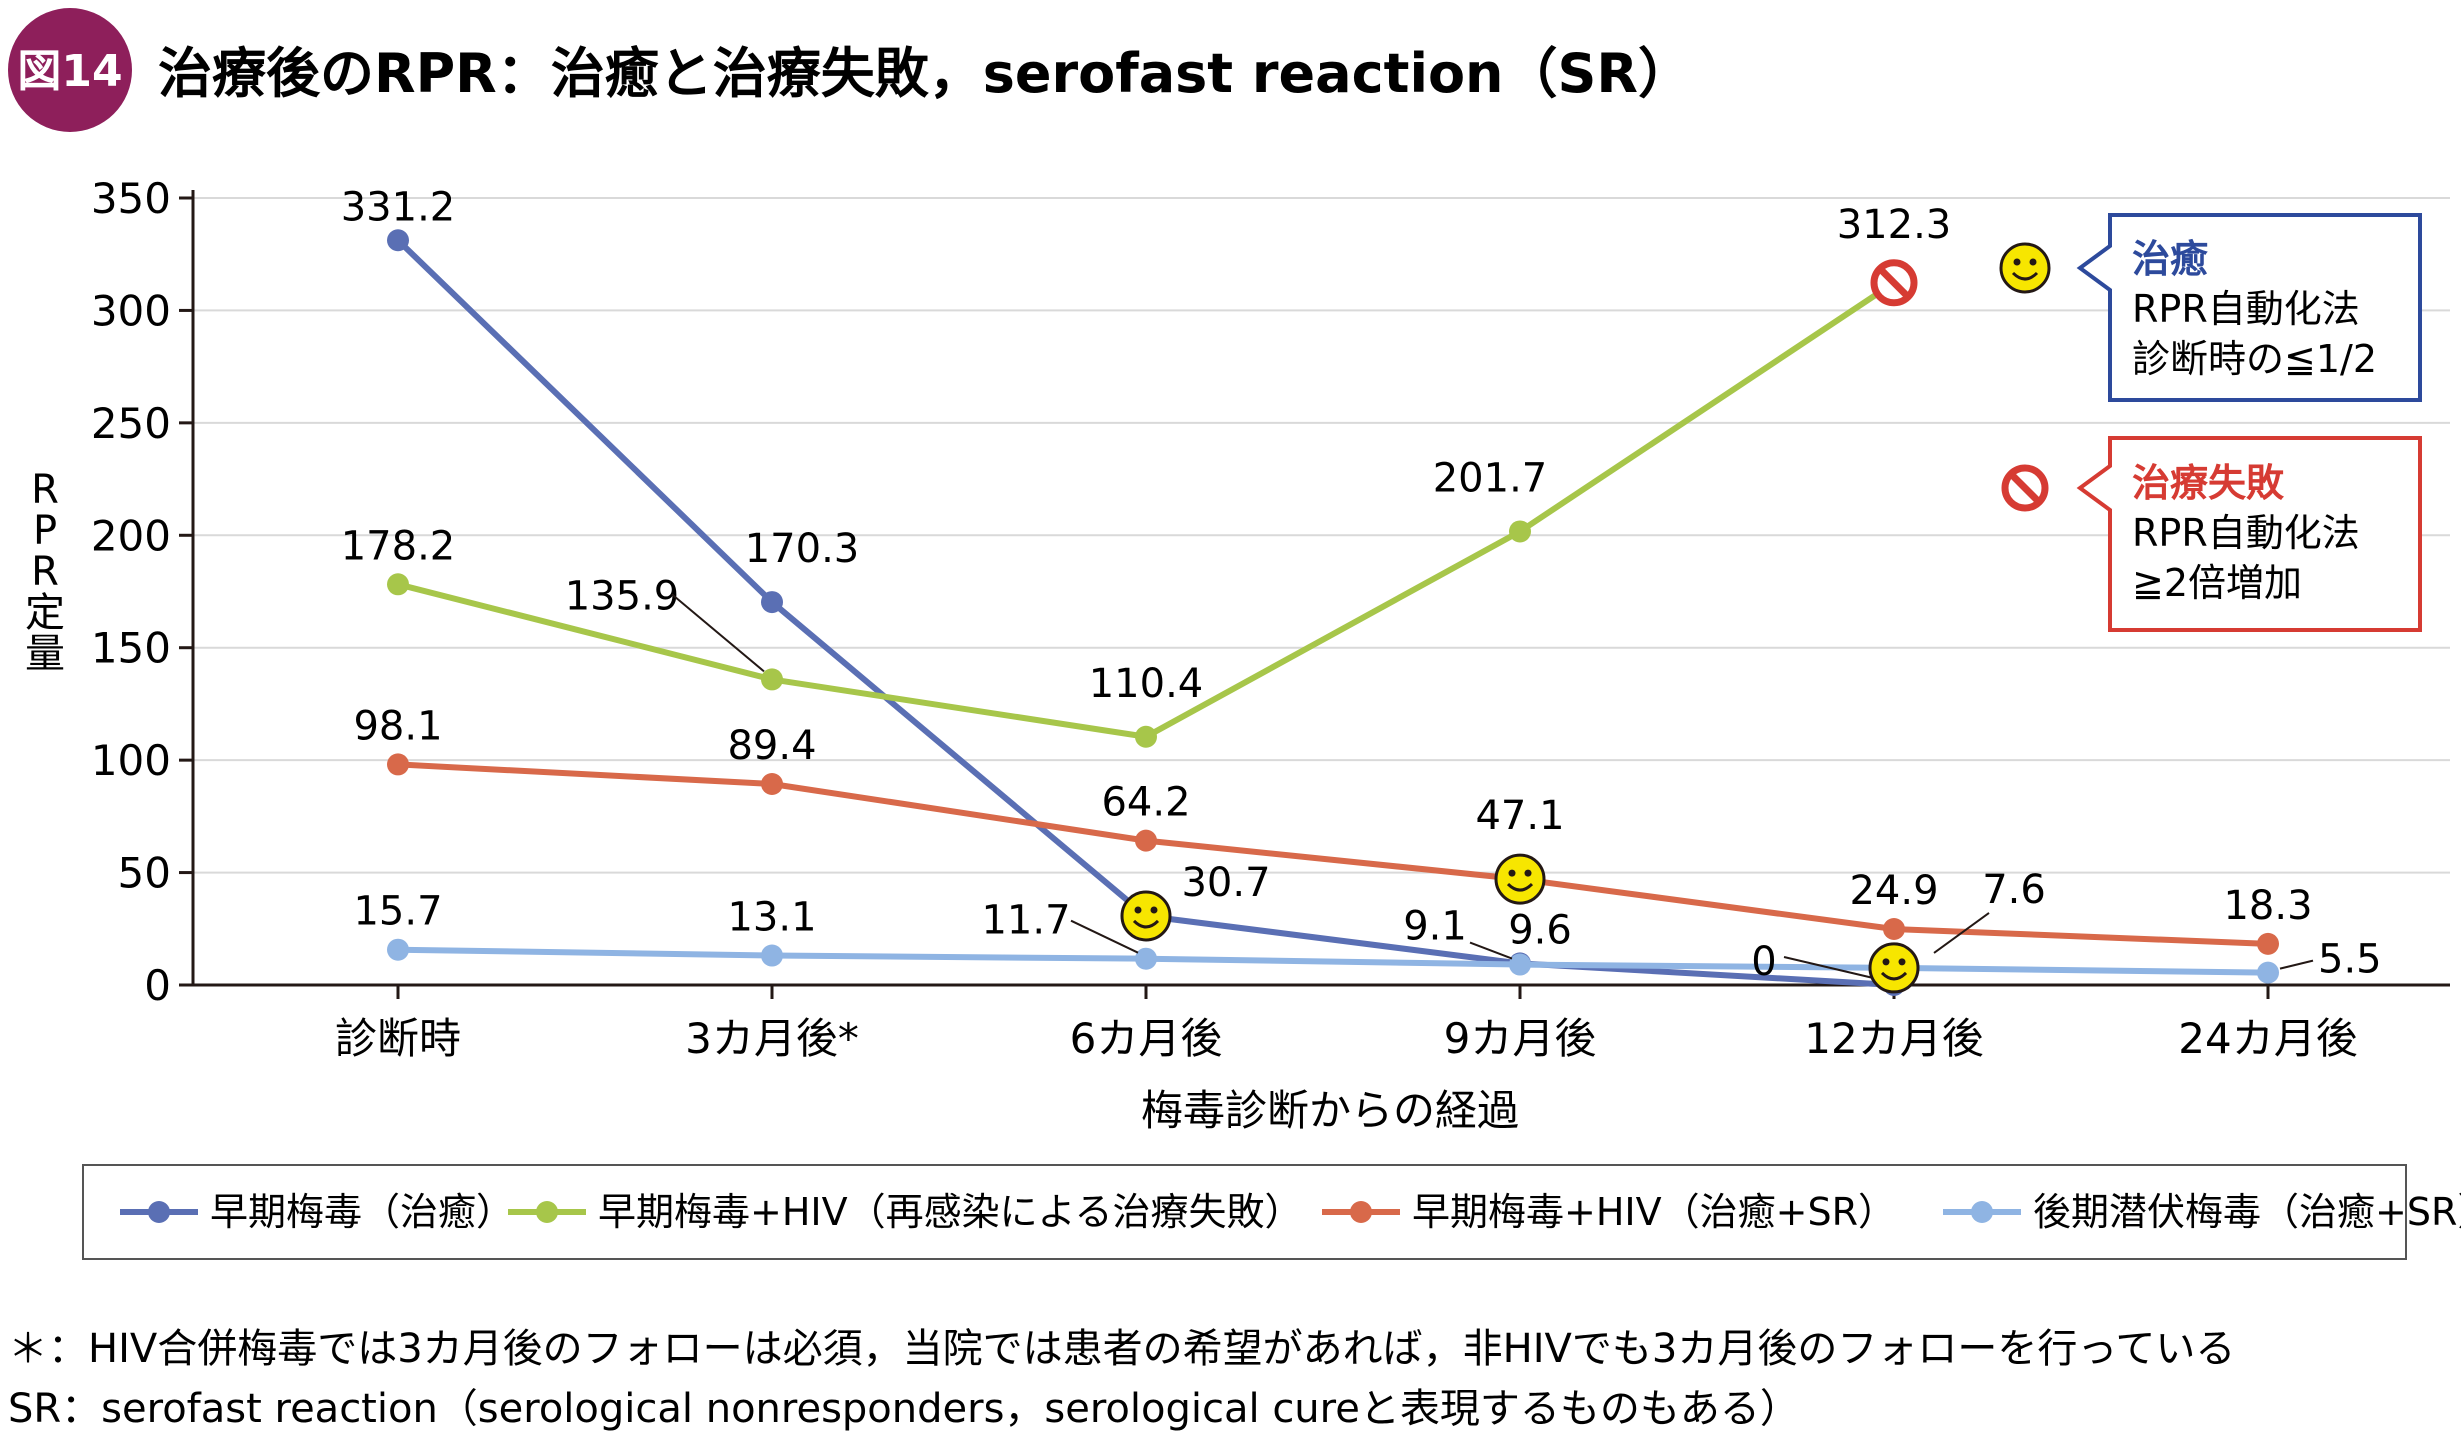 Image resolution: width=2461 pixels, height=1439 pixels. I want to click on fail-box-line-2: ≧2倍増加, so click(2217, 583).